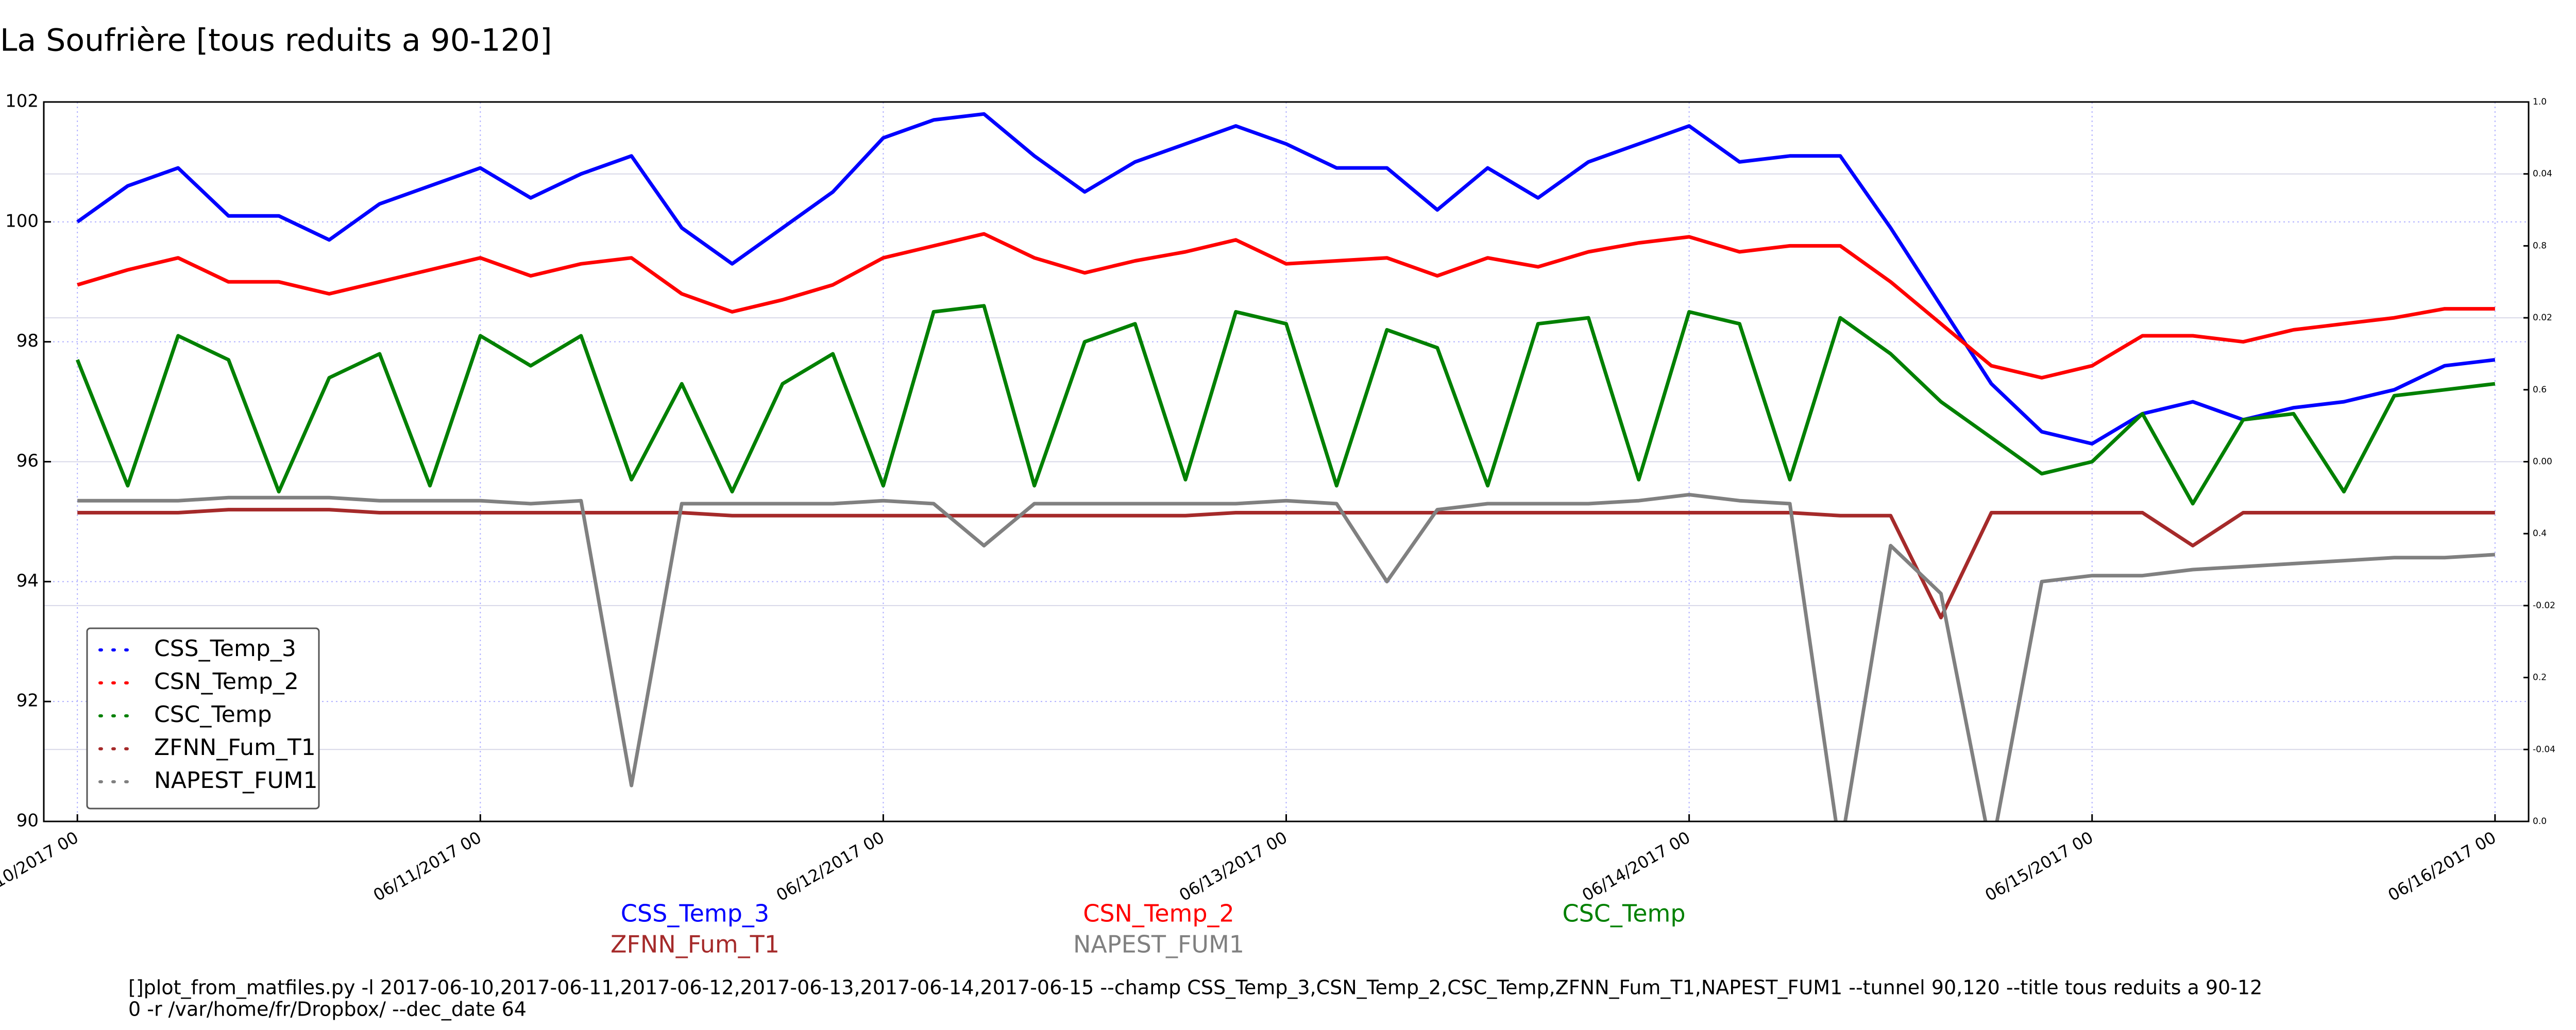 The image size is (2576, 1030). Describe the element at coordinates (2542, 174) in the screenshot. I see `y2-tick-label: 0.04` at that location.